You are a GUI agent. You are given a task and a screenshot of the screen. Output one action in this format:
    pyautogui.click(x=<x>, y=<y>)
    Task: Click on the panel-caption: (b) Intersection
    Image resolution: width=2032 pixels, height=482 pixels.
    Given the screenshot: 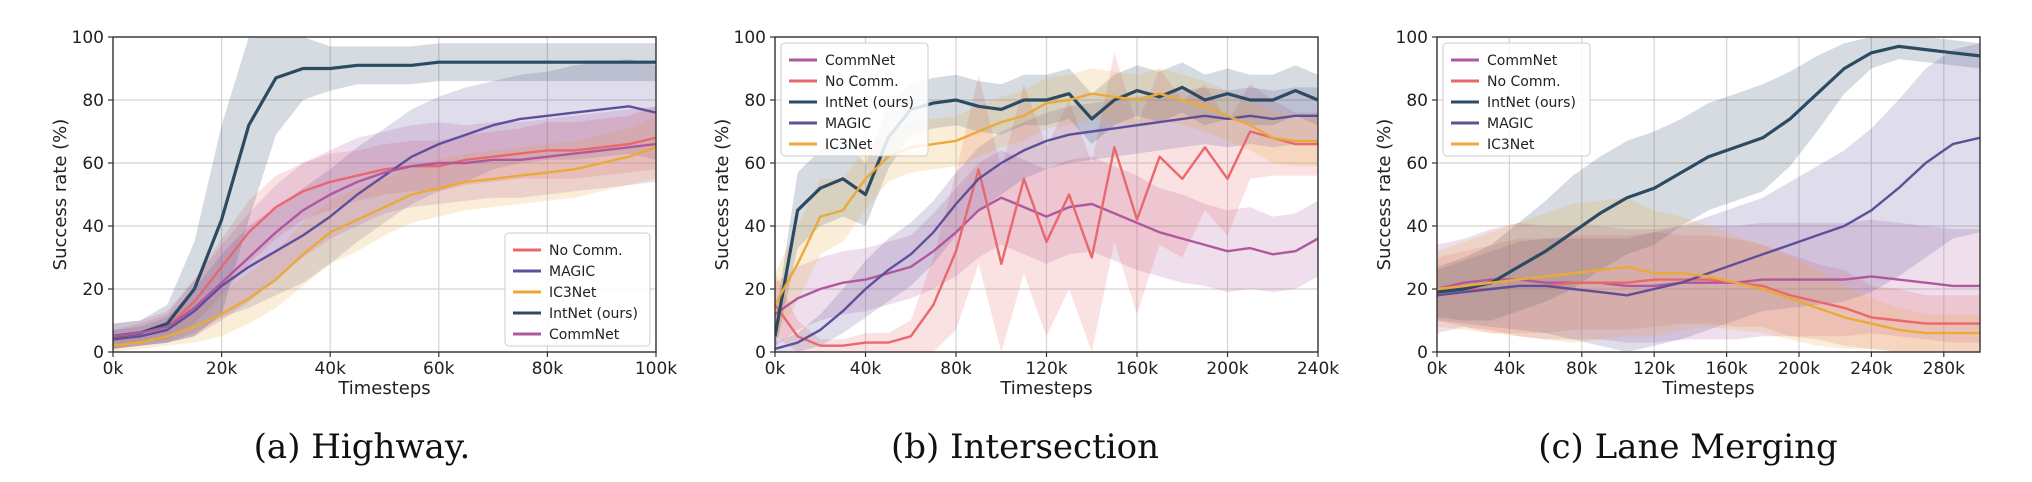 What is the action you would take?
    pyautogui.click(x=1025, y=447)
    